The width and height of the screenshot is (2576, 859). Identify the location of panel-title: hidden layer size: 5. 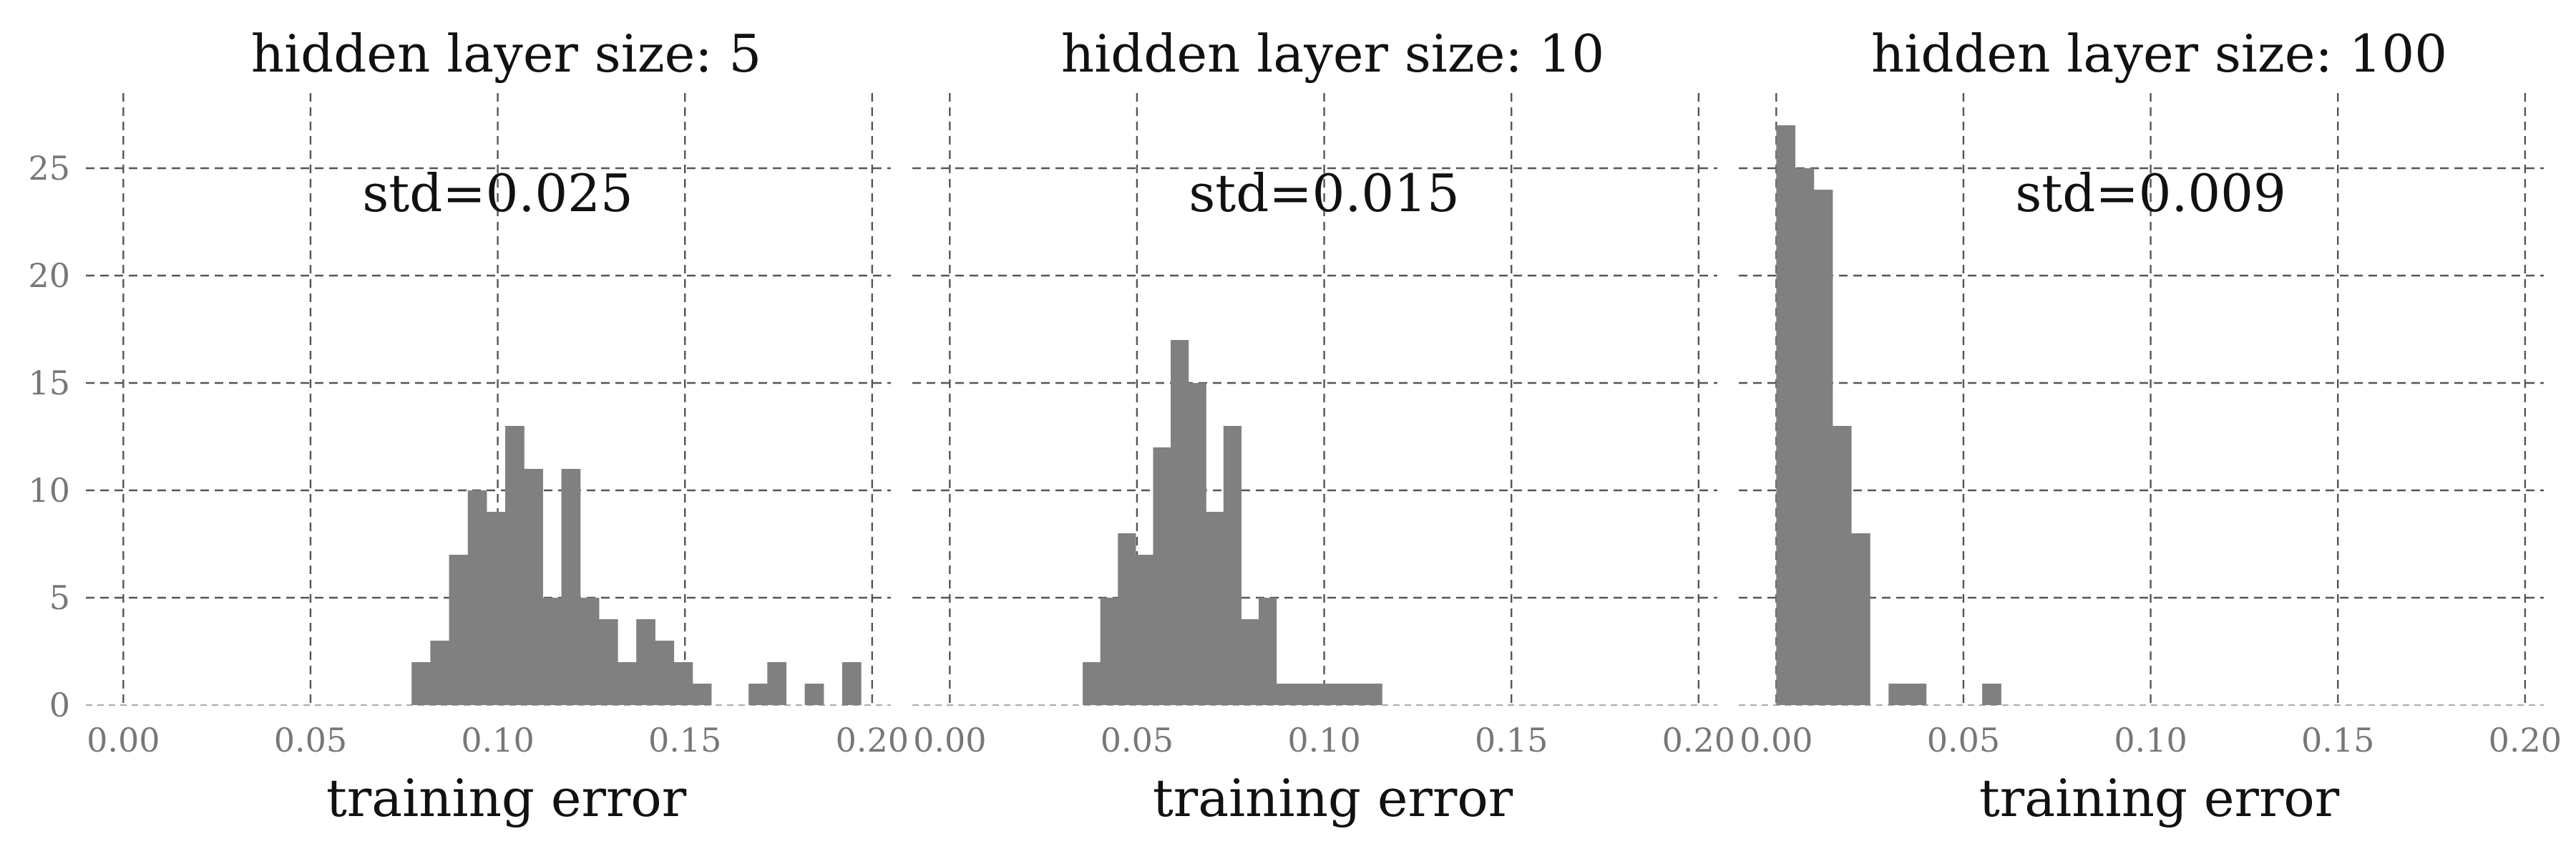
(506, 54).